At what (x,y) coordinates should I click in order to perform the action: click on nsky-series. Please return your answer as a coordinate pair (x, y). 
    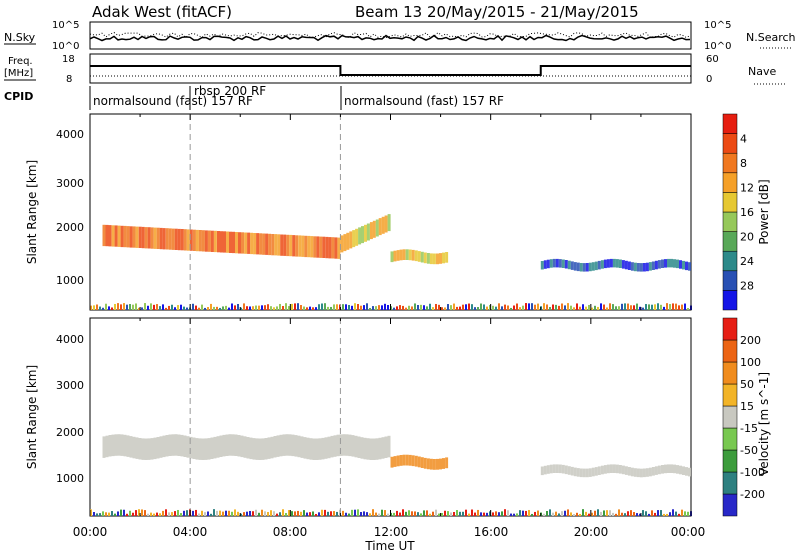
    Looking at the image, I should click on (390, 38).